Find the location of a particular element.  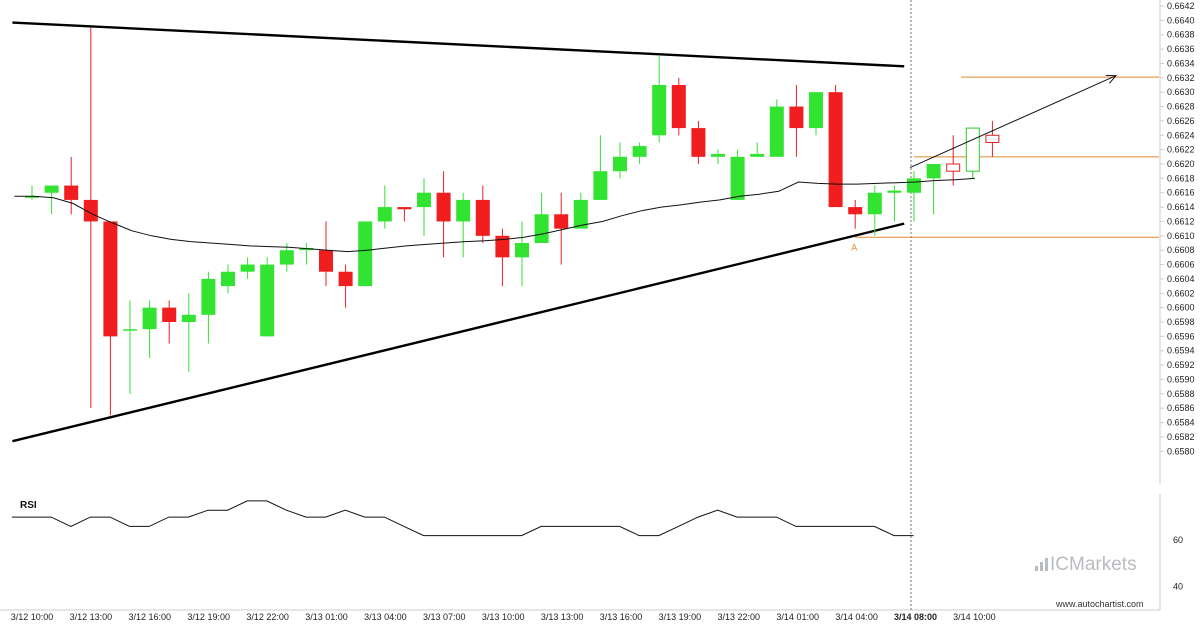

price-tick-label: 0.6586 is located at coordinates (1181, 408).